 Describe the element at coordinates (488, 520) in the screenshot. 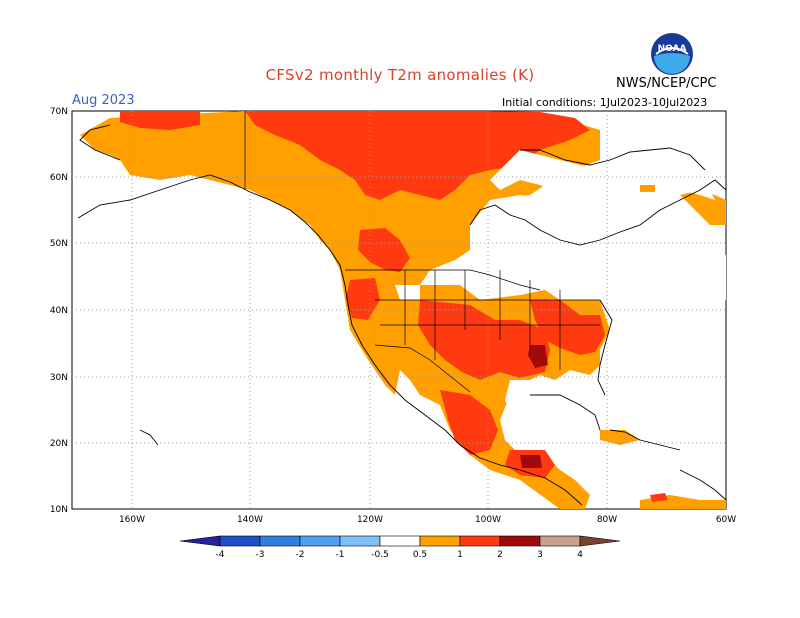

I see `lon-label: 100W` at that location.